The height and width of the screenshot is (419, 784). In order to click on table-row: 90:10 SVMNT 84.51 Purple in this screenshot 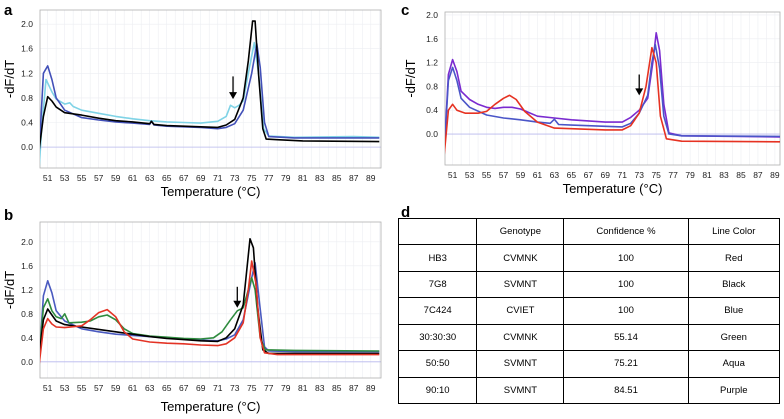, I will do `click(589, 390)`.